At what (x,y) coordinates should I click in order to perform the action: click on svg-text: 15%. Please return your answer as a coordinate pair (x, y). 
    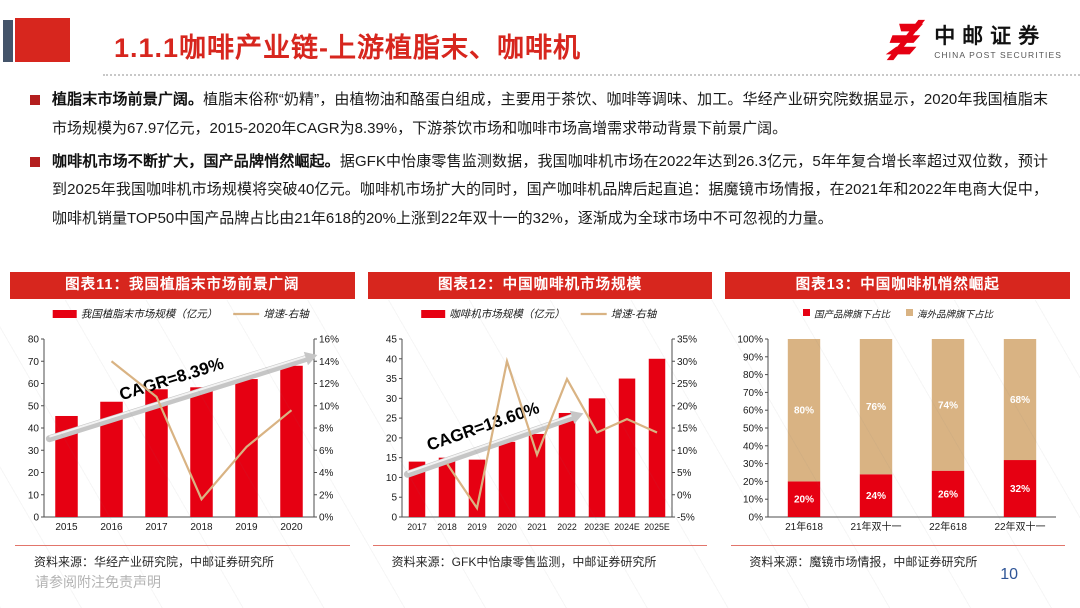
    Looking at the image, I should click on (687, 429).